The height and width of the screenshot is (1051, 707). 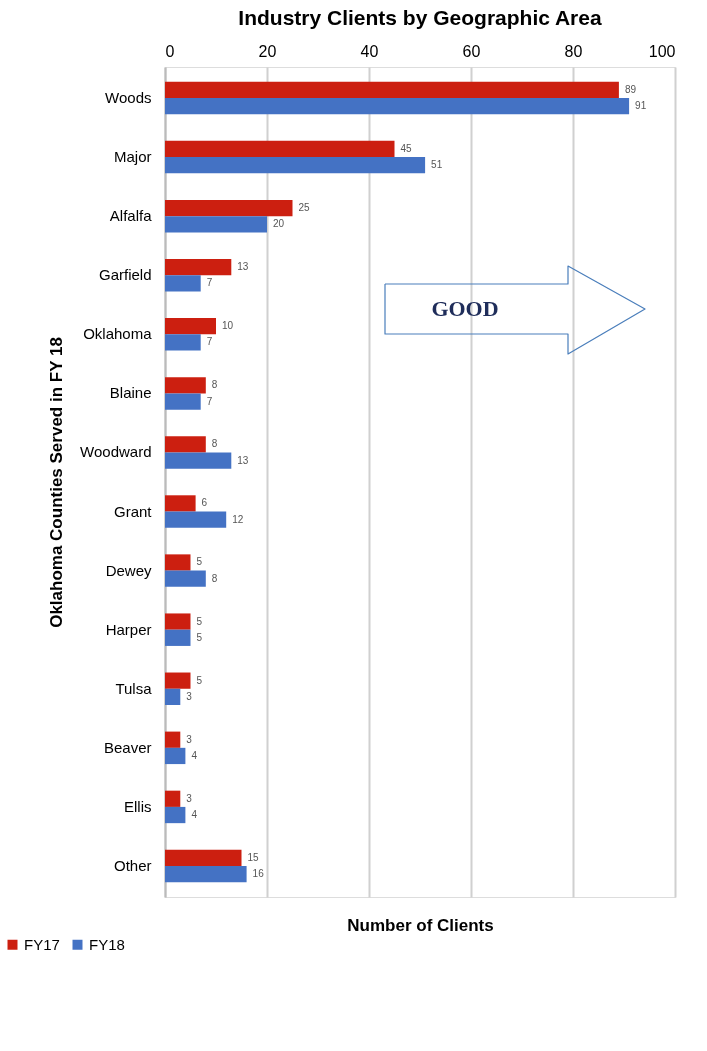 I want to click on y-tick-label: Alfalfa, so click(x=131, y=216).